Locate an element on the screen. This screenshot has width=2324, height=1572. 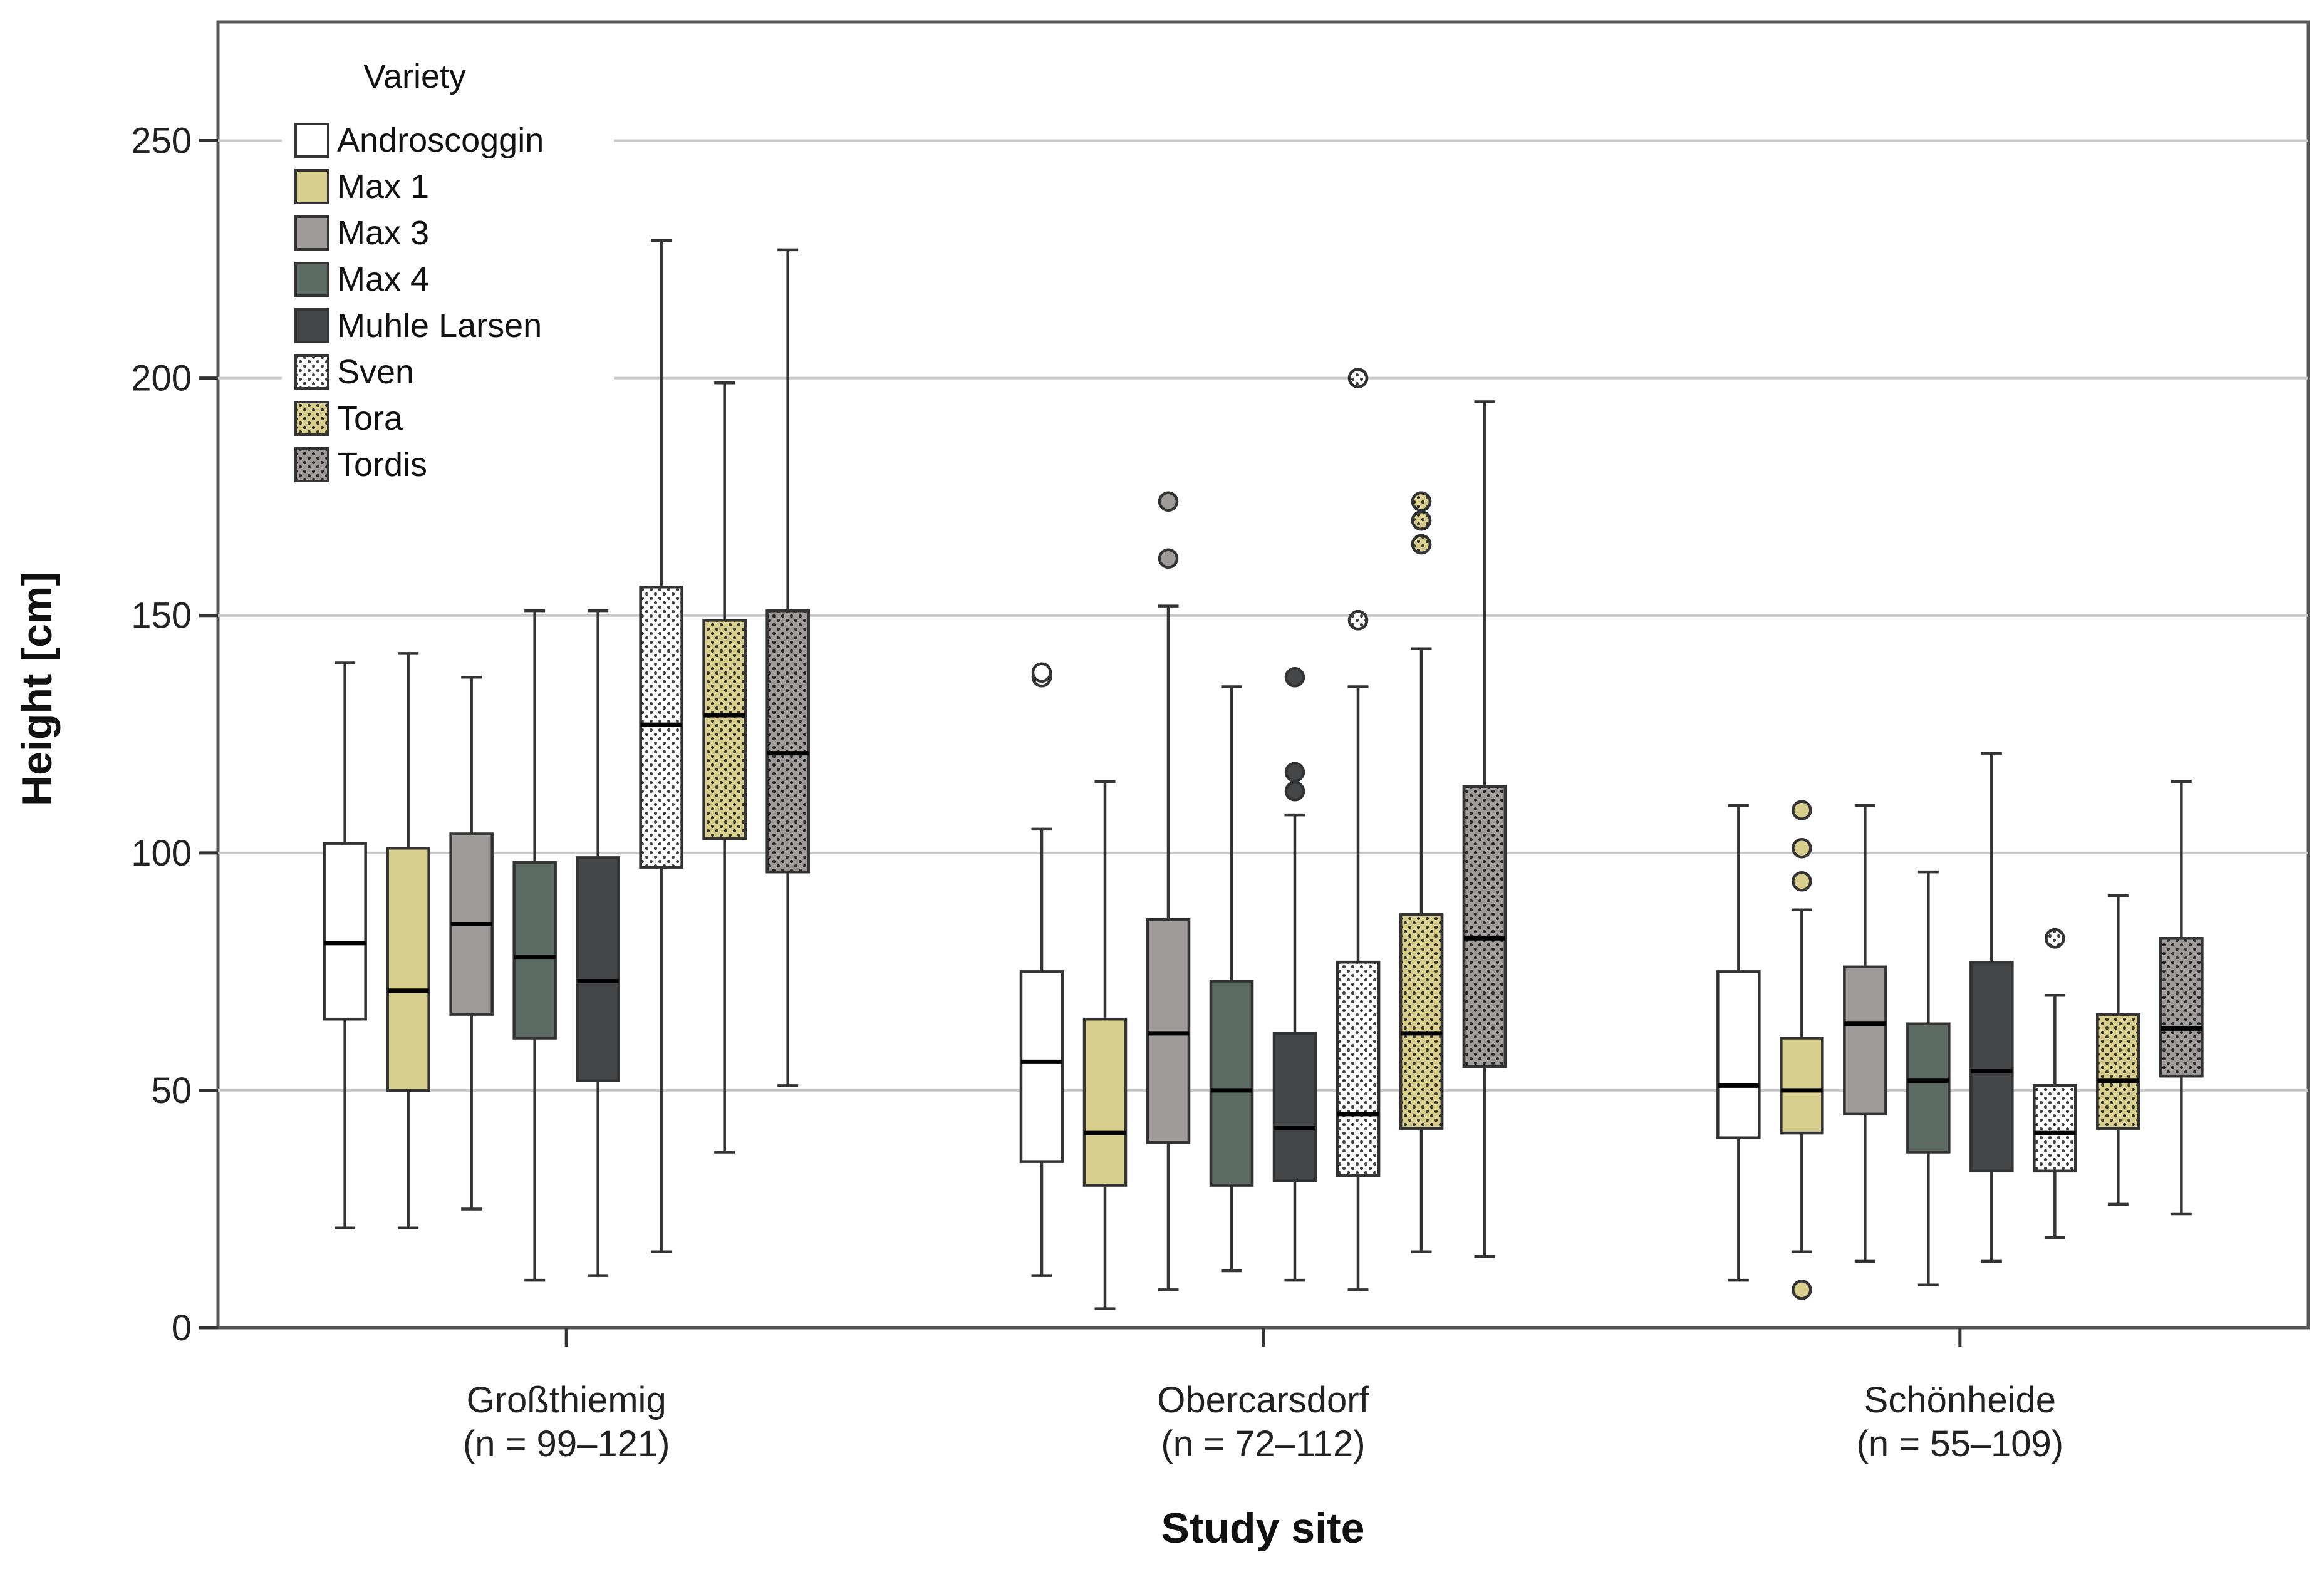
y-axis: 0 50 100 150 200 250 is located at coordinates (174, 734).